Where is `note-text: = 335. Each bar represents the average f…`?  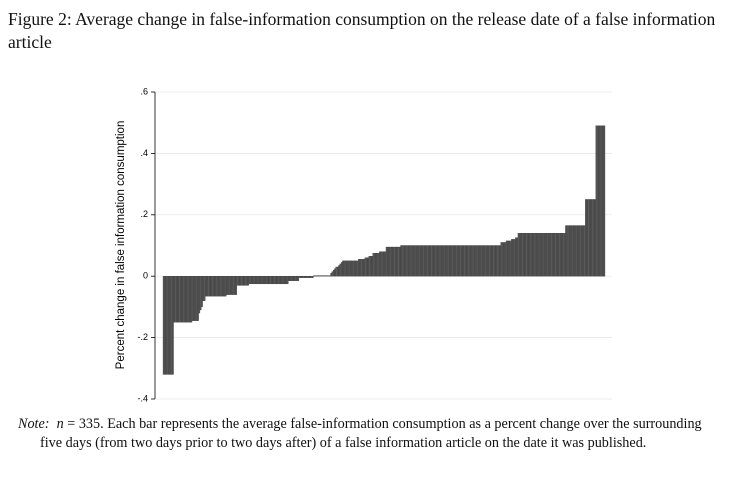
note-text: = 335. Each bar represents the average f… is located at coordinates (371, 433).